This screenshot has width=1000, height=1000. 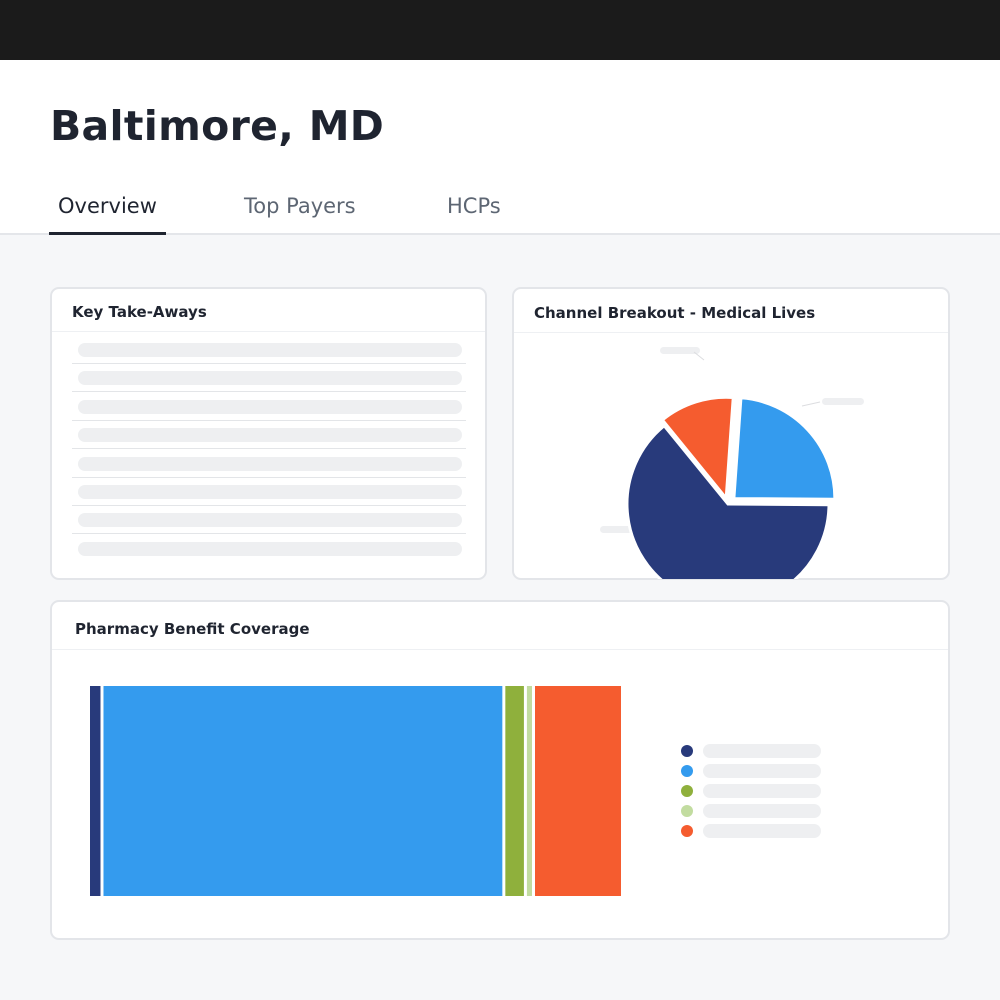 I want to click on pharmacy-coverage-stacked-bar, so click(x=355, y=791).